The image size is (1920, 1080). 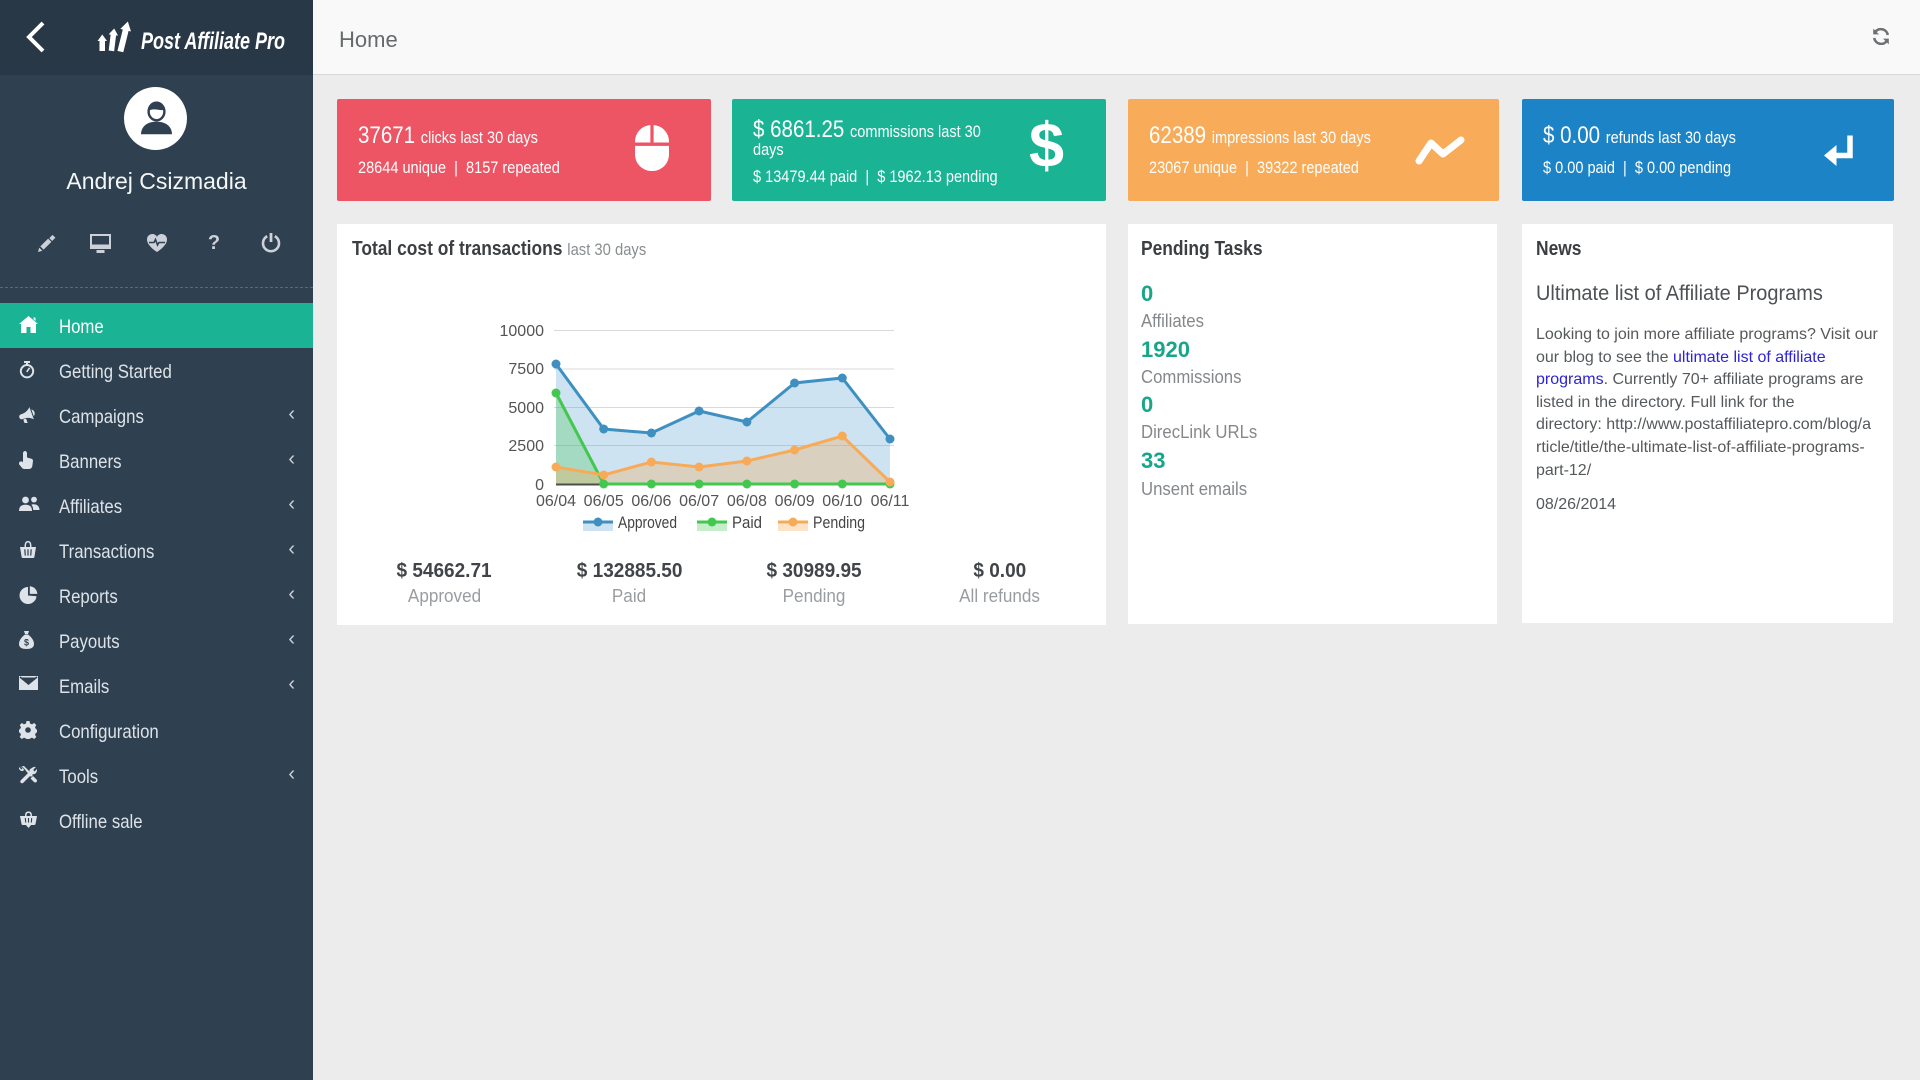 I want to click on svg-text: 06/05, so click(x=604, y=501).